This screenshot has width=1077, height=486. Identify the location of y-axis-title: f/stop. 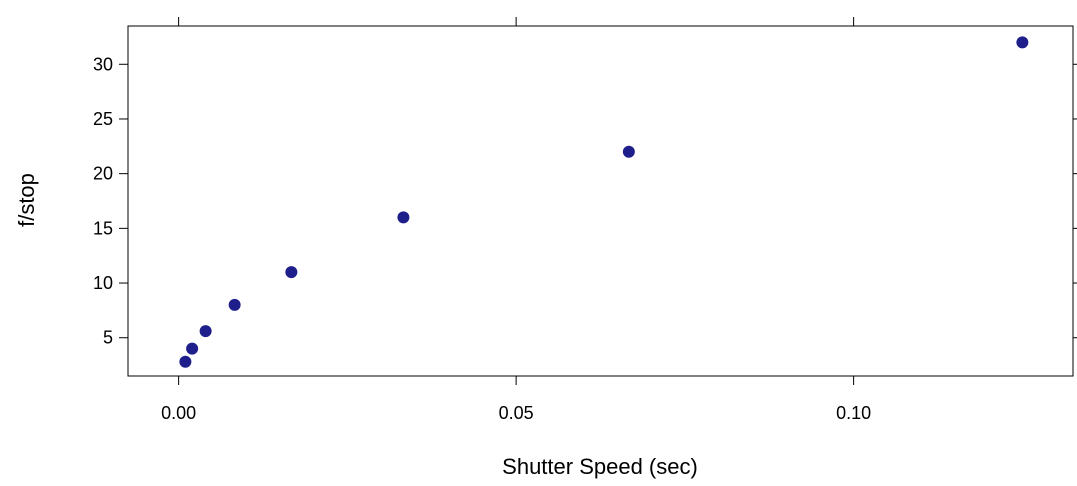
(26, 200).